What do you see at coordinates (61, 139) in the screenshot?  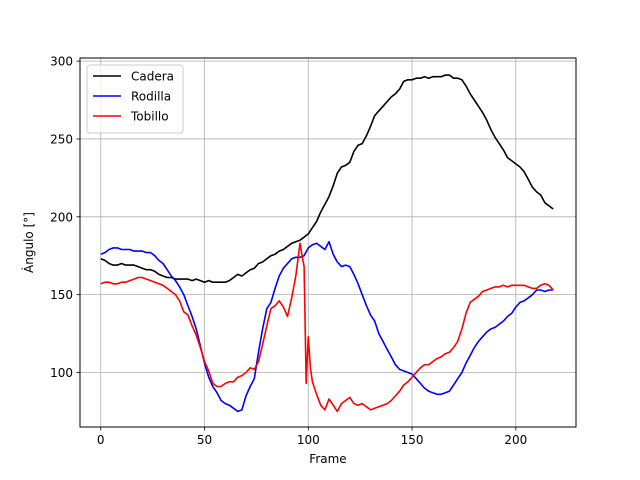 I see `y-tick-label: 250` at bounding box center [61, 139].